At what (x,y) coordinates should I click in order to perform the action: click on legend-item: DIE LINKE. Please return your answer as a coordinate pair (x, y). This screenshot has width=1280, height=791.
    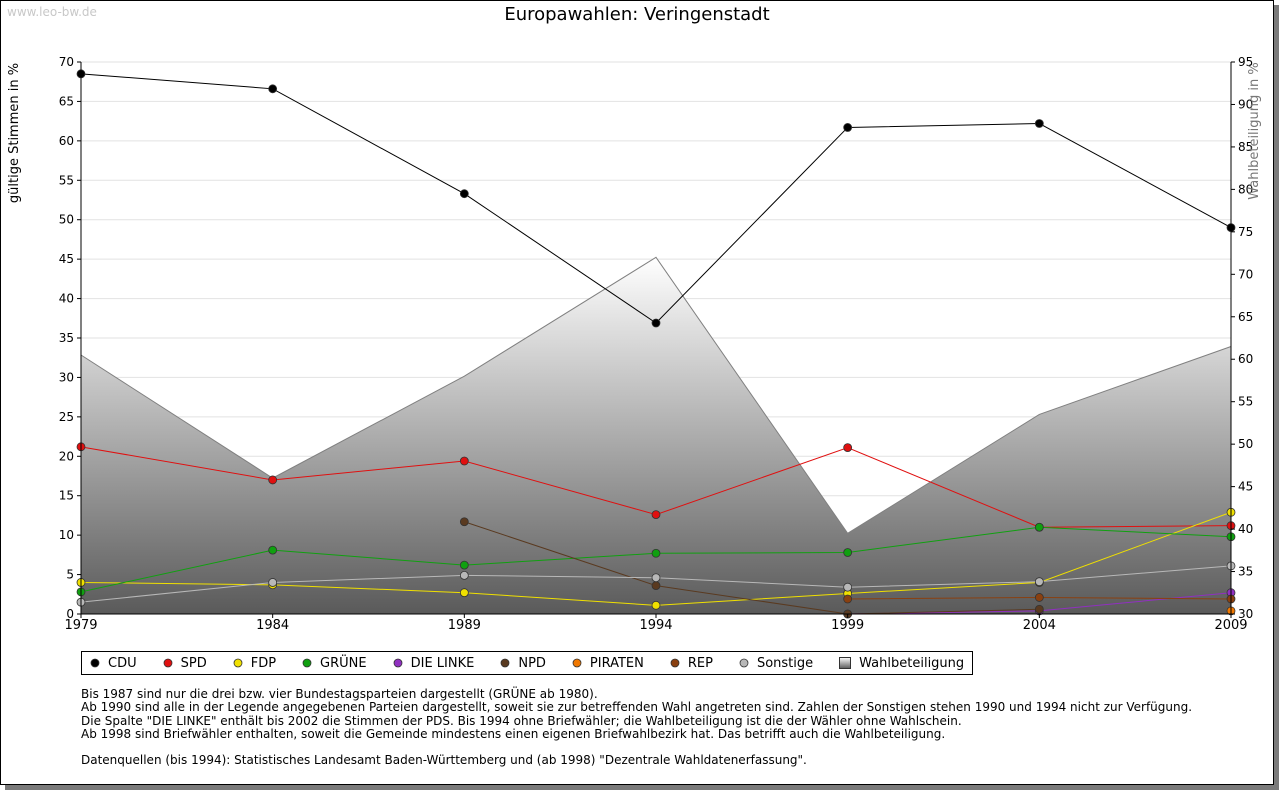
    Looking at the image, I should click on (432, 663).